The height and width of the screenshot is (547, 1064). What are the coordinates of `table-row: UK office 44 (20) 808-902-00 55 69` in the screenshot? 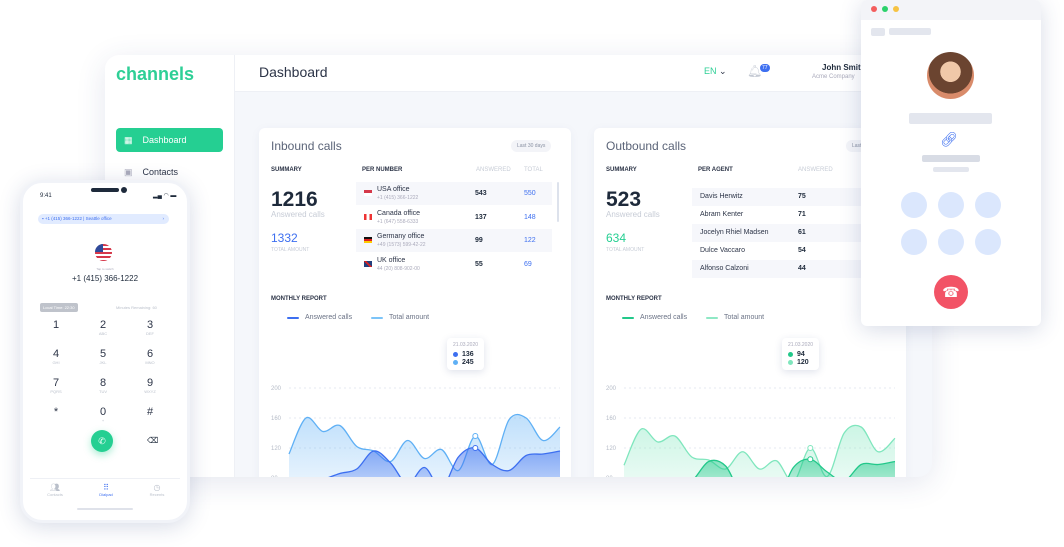 It's located at (454, 264).